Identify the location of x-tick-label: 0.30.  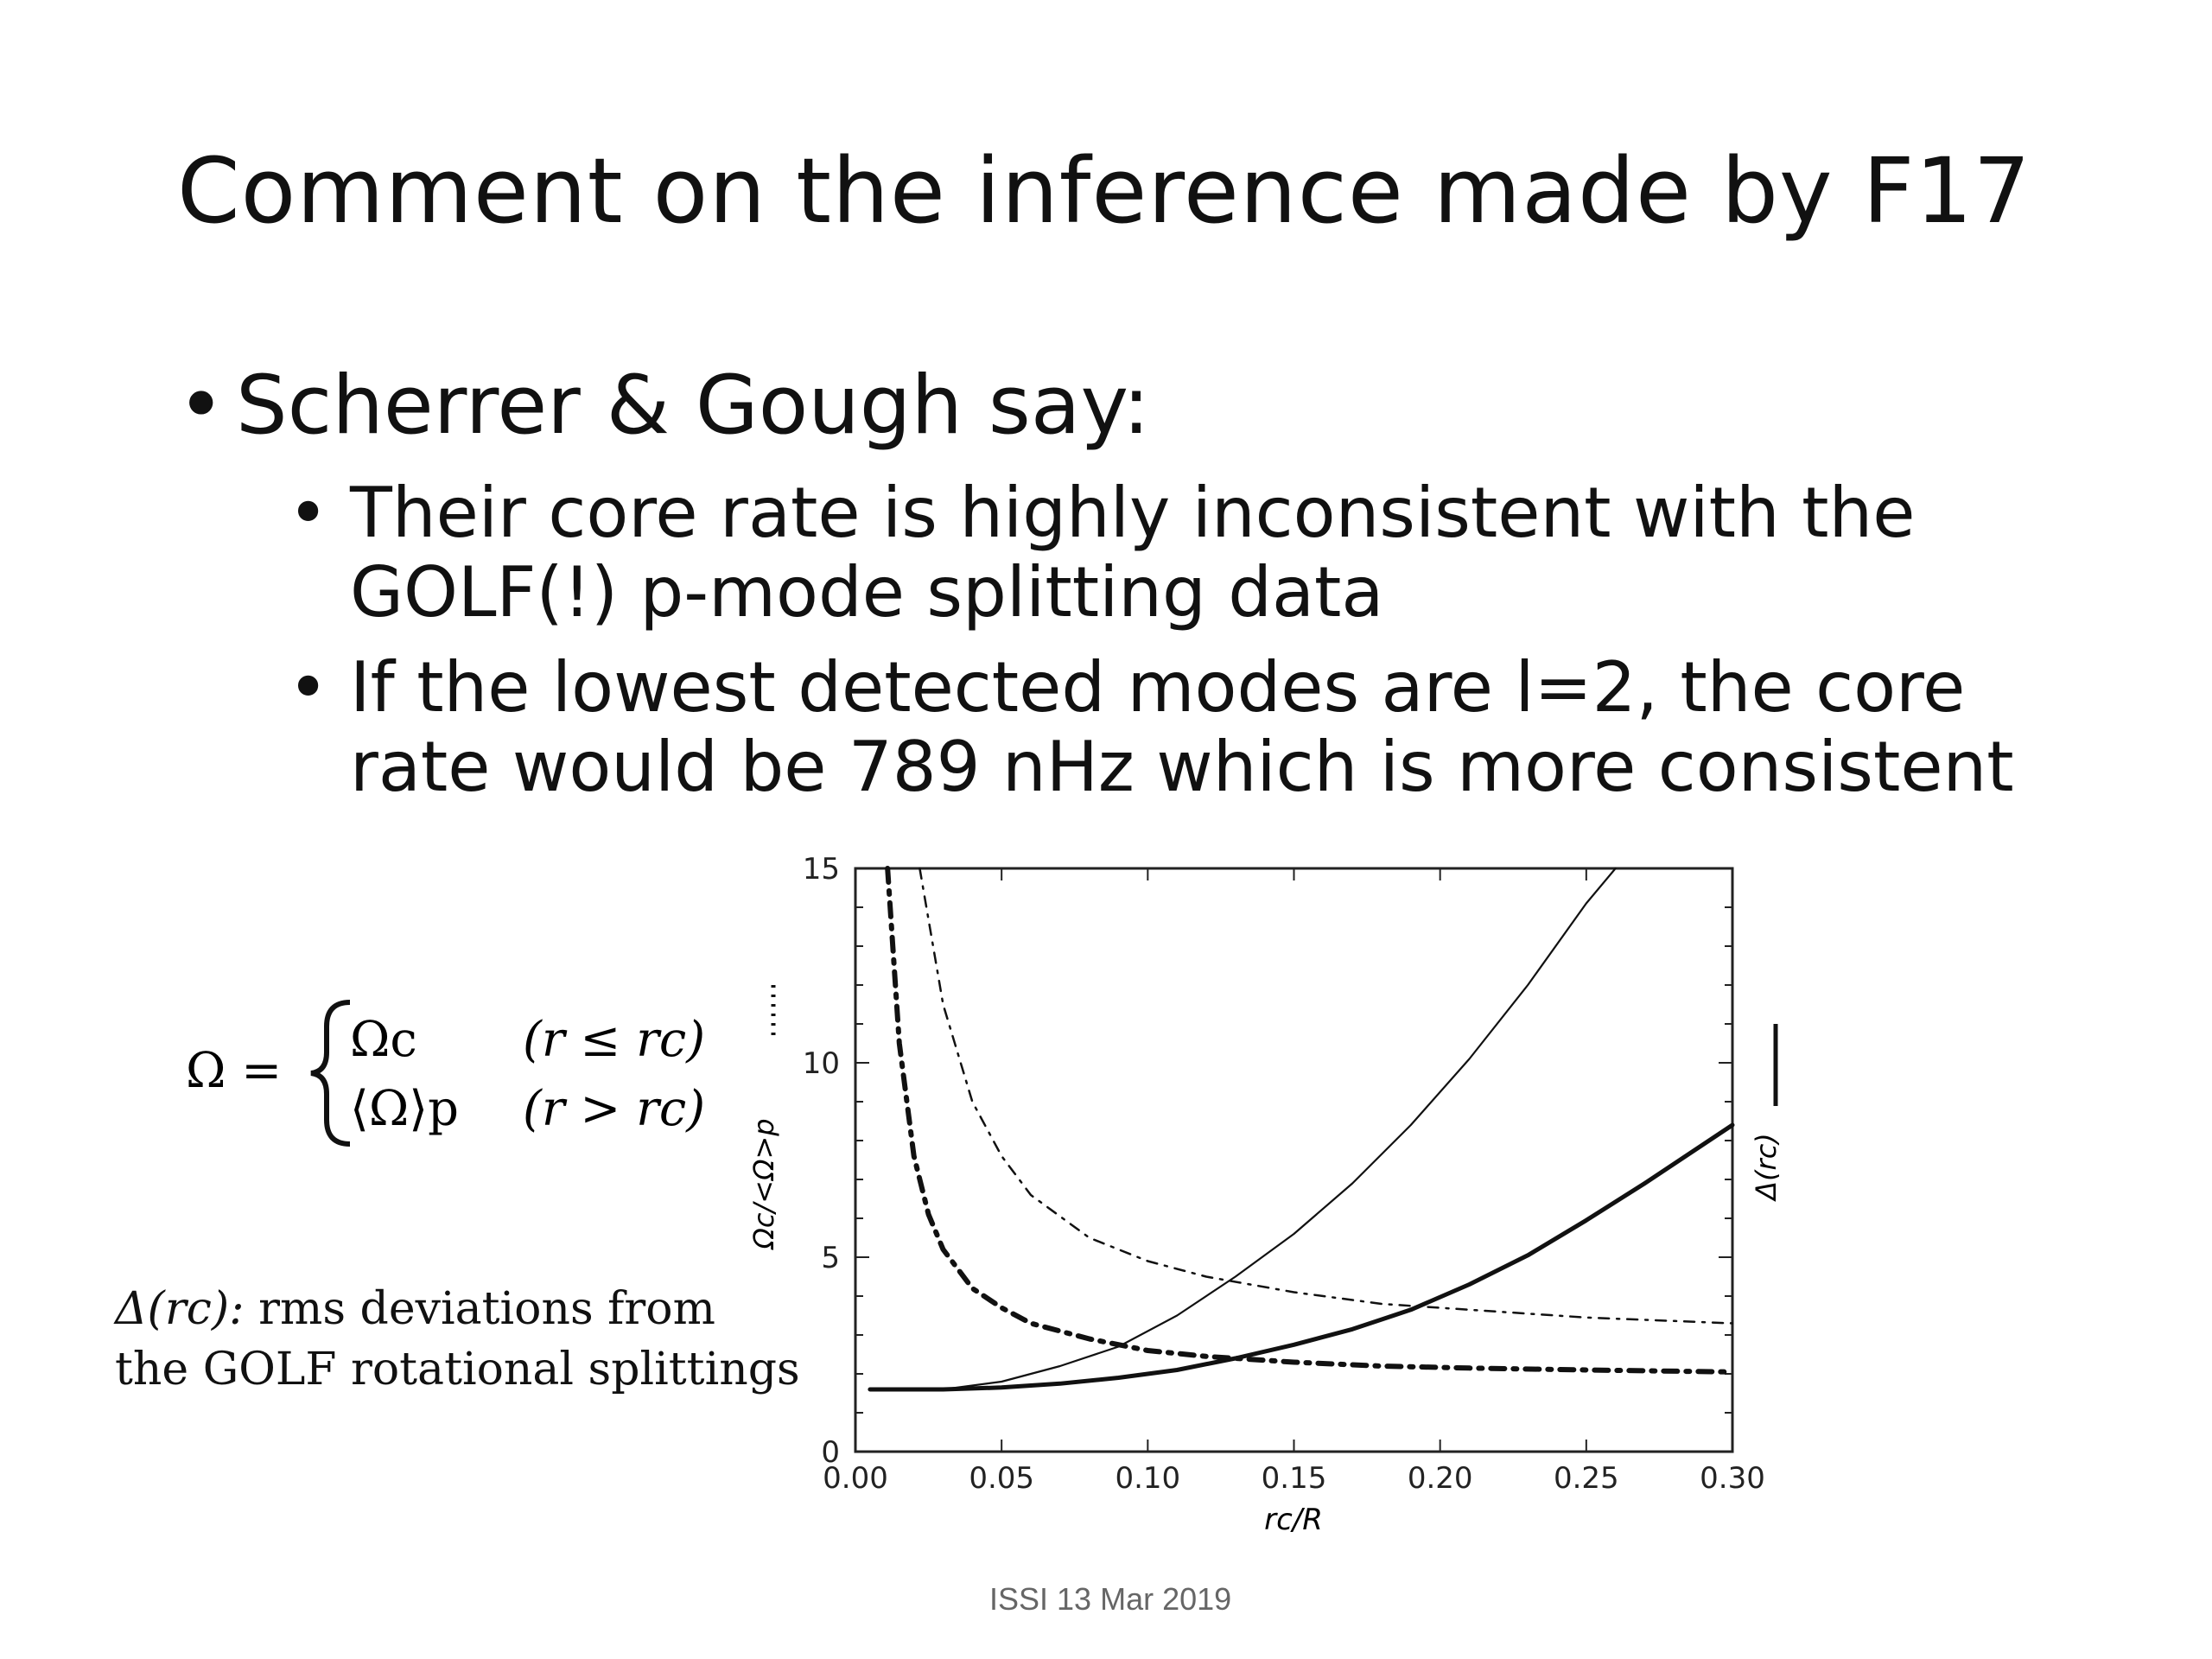
(1732, 1478).